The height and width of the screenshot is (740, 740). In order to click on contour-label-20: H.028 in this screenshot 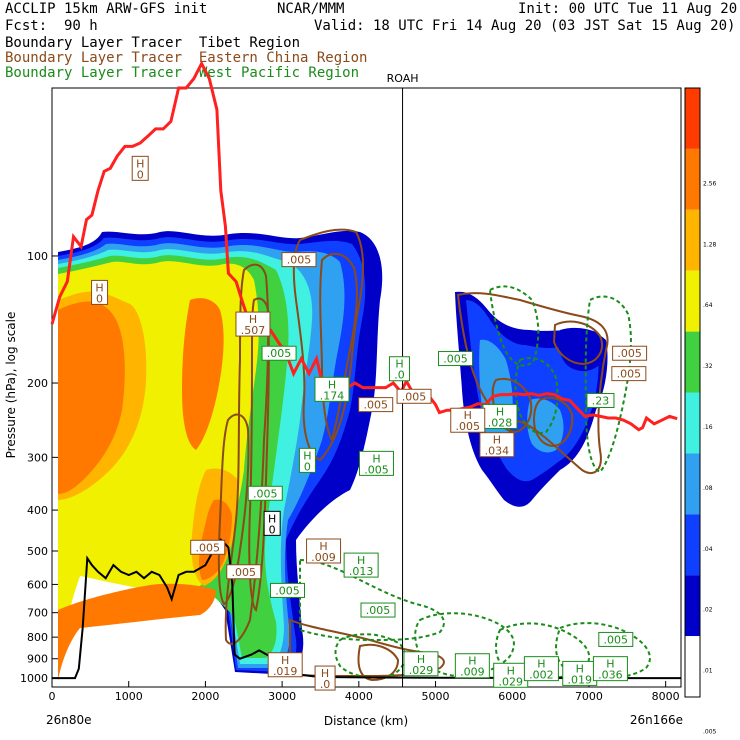, I will do `click(500, 416)`.